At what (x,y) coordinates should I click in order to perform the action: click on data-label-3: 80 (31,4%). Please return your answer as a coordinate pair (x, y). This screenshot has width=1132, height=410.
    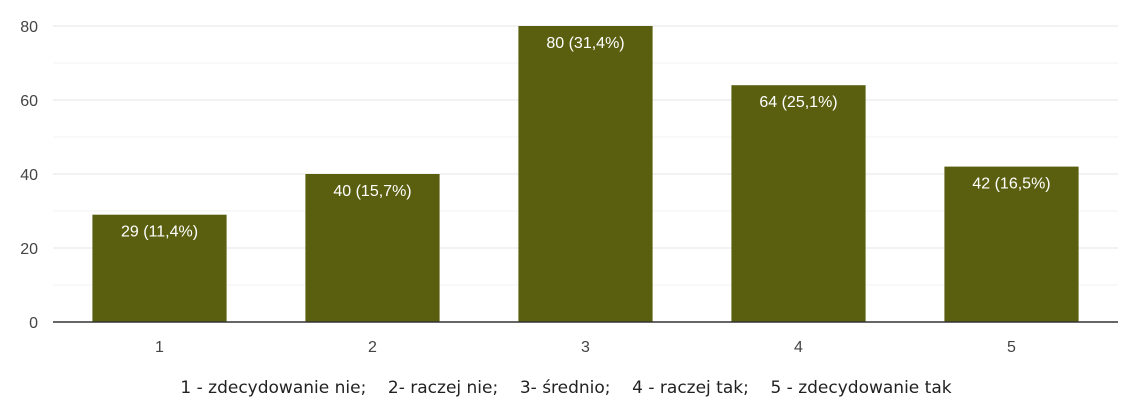
    Looking at the image, I should click on (585, 43).